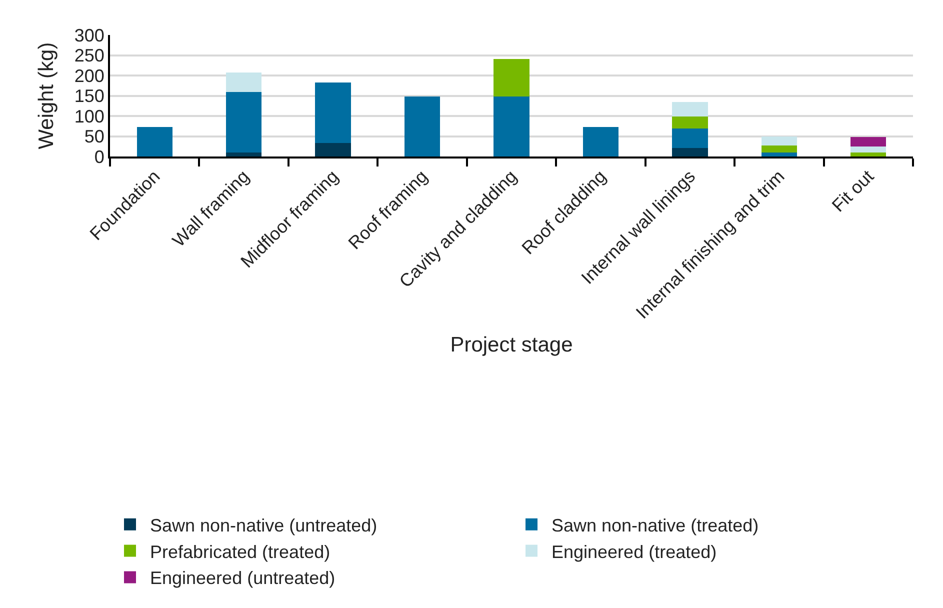  I want to click on y-tick-label: 0, so click(99, 156).